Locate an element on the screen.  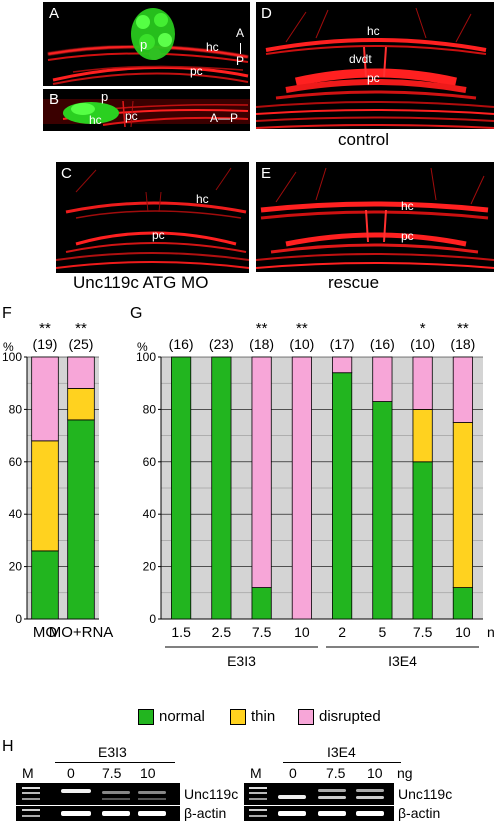
micrograph-panel-d: D hc dvdt pc is located at coordinates (375, 65).